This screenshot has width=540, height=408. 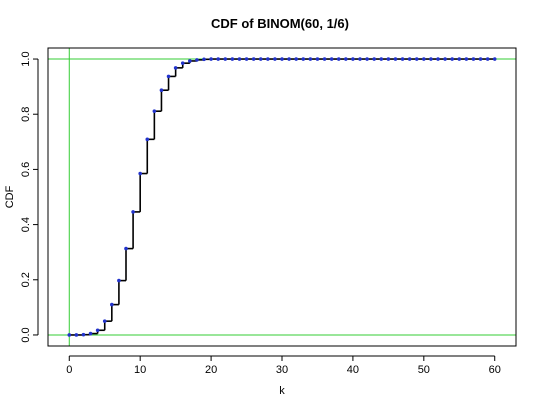 I want to click on y-axis: 0.0 0.2 0.4 0.6 0.8 1.0, so click(x=29, y=197).